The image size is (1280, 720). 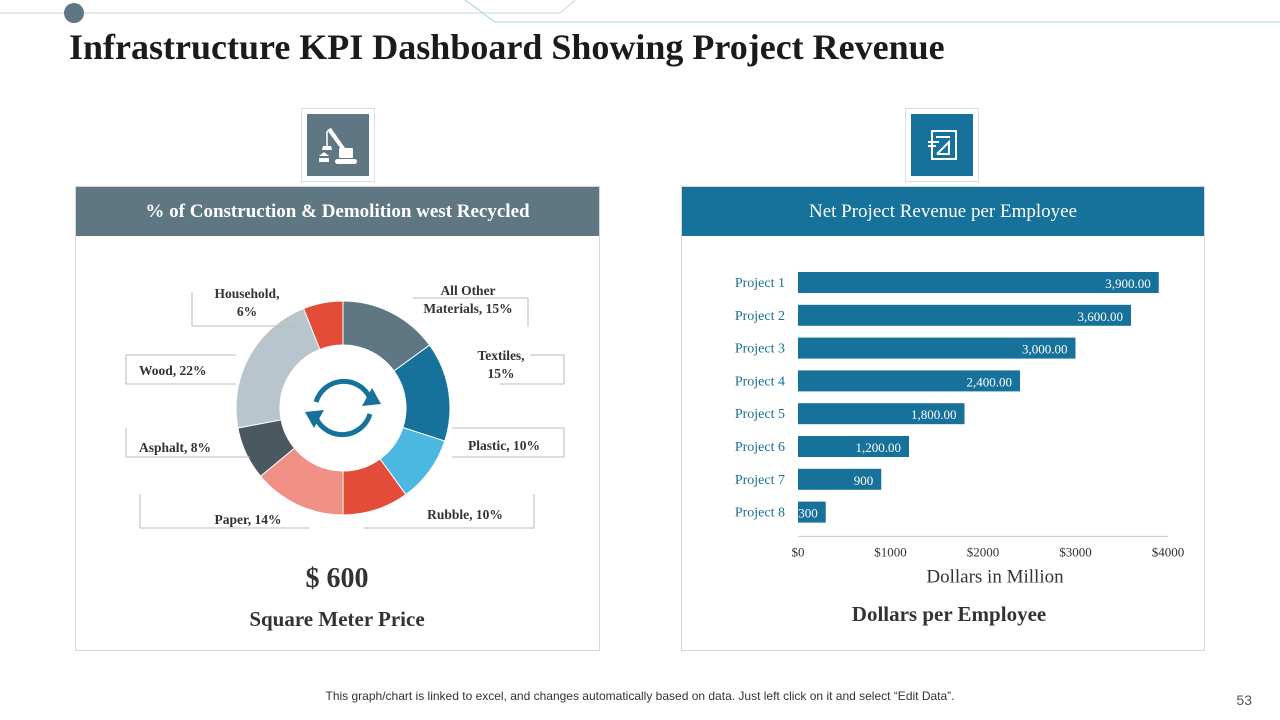 What do you see at coordinates (983, 551) in the screenshot?
I see `x-tick-label: $2000` at bounding box center [983, 551].